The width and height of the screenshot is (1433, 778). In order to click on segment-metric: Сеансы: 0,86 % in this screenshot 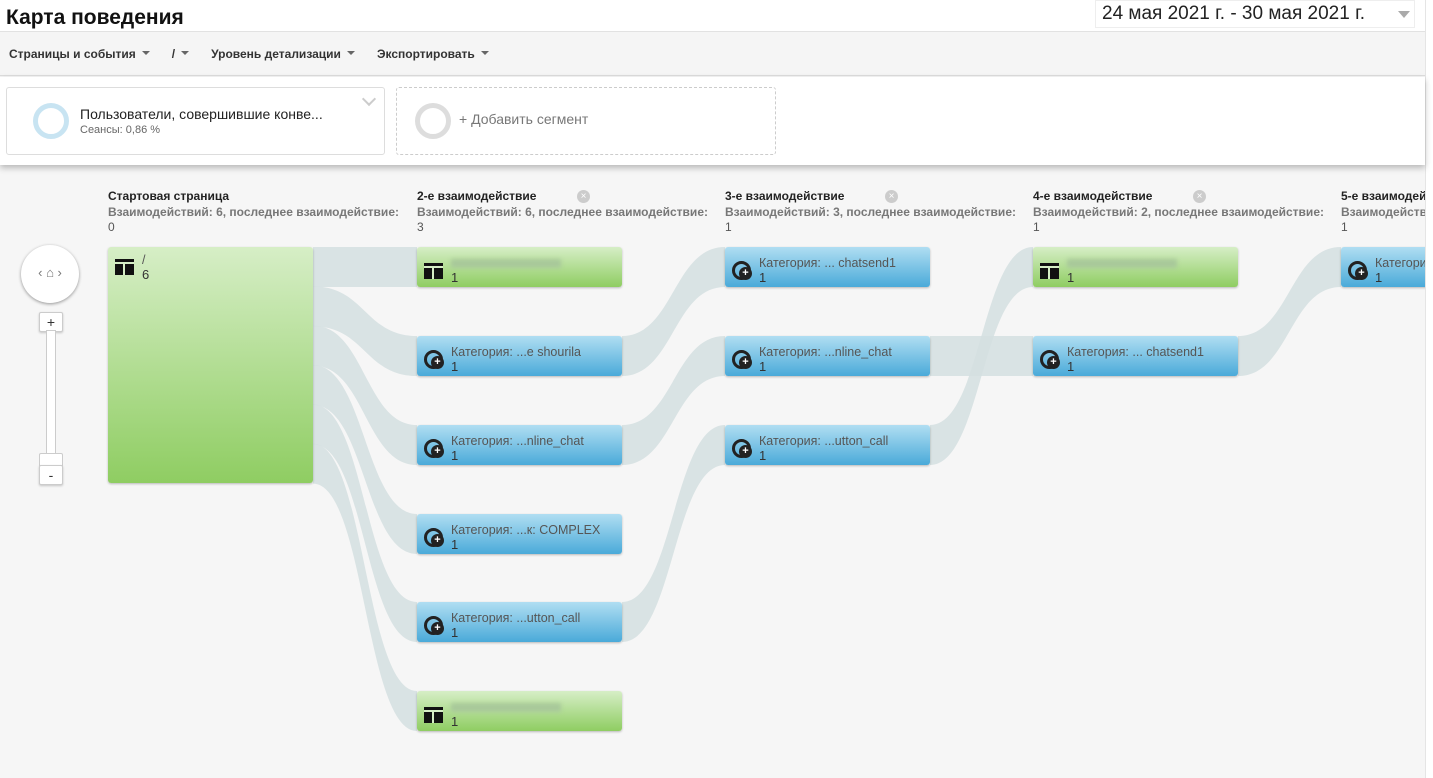, I will do `click(120, 130)`.